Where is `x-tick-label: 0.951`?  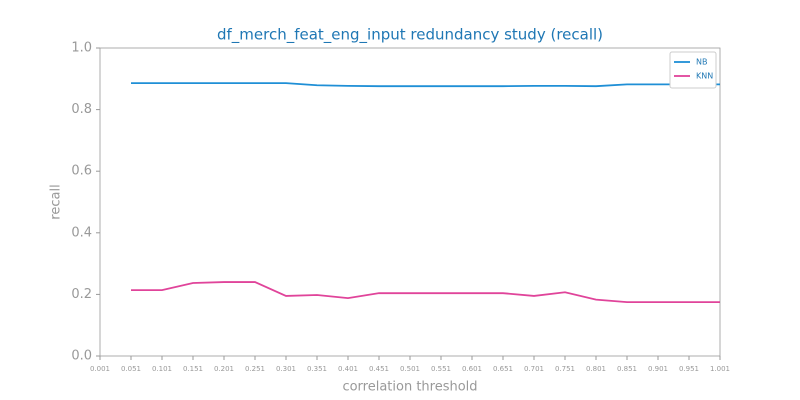 x-tick-label: 0.951 is located at coordinates (689, 369).